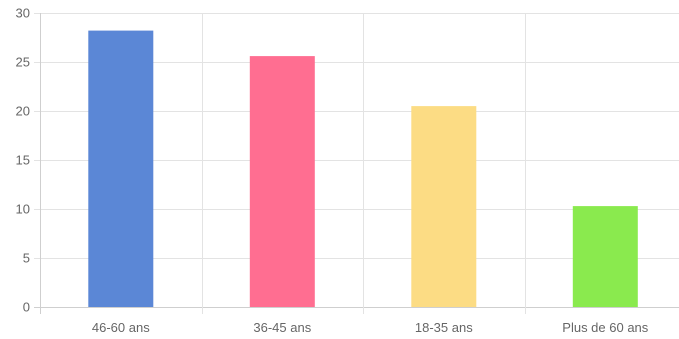 This screenshot has height=339, width=679. Describe the element at coordinates (605, 327) in the screenshot. I see `x-tick-label: Plus de 60 ans` at that location.